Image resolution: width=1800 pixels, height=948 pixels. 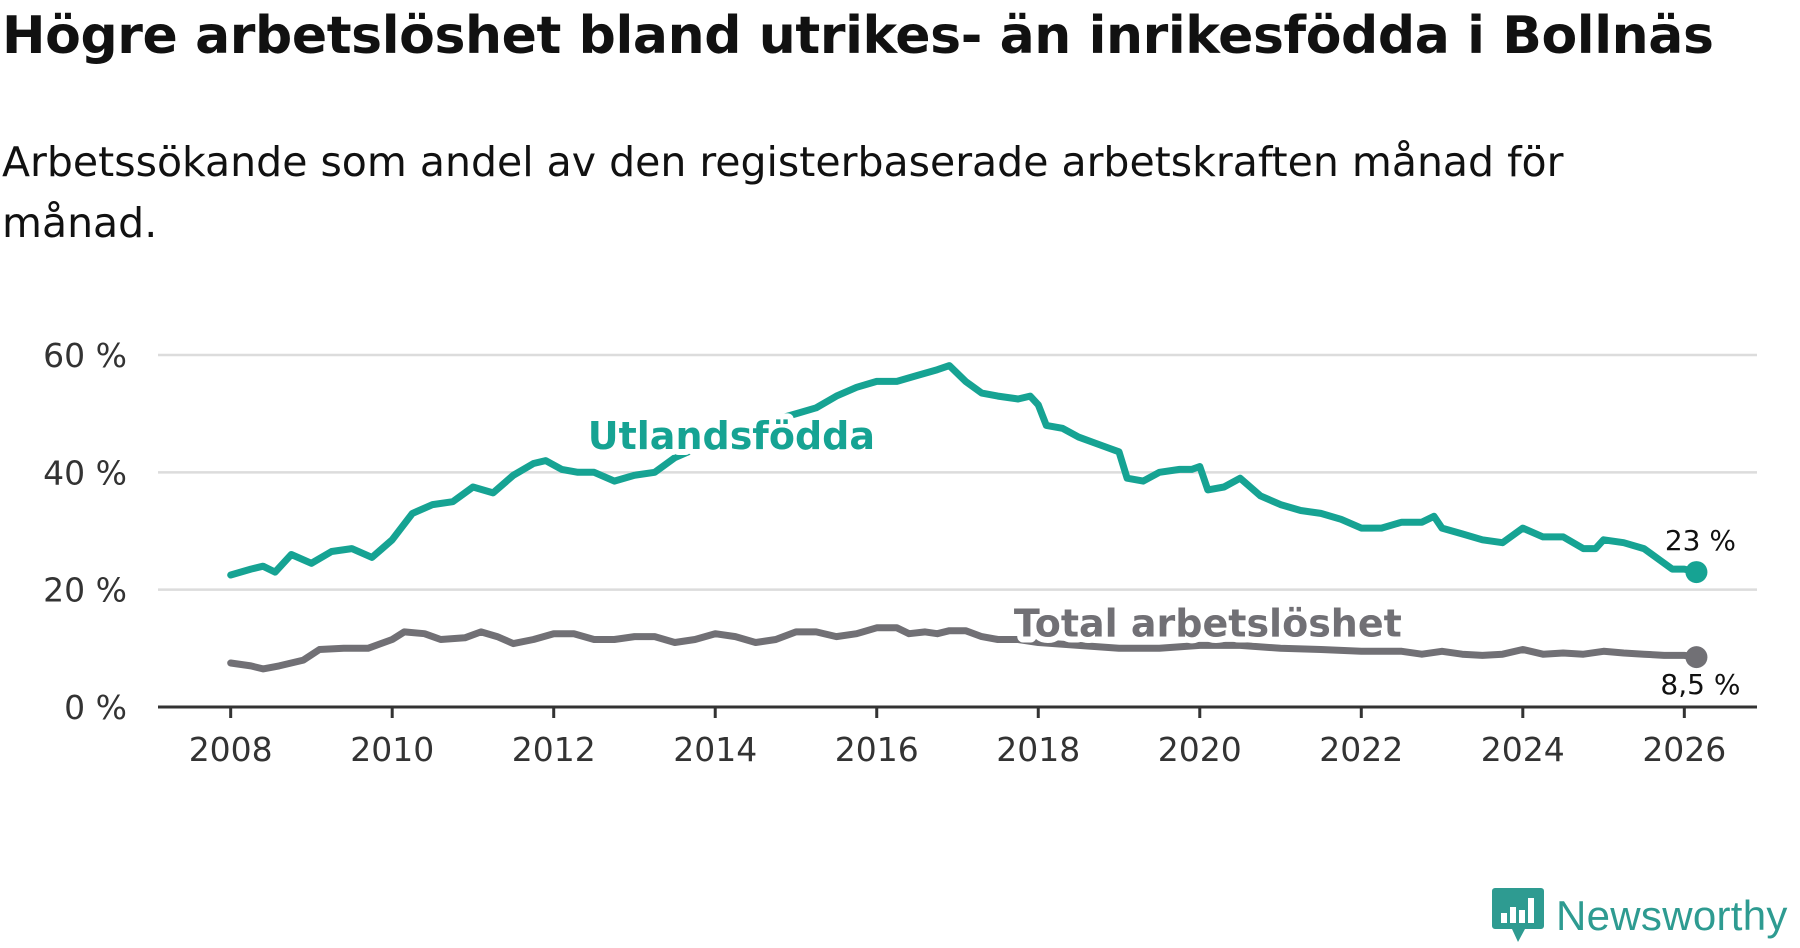 I want to click on series-name-label: Utlandsfödda, so click(x=731, y=436).